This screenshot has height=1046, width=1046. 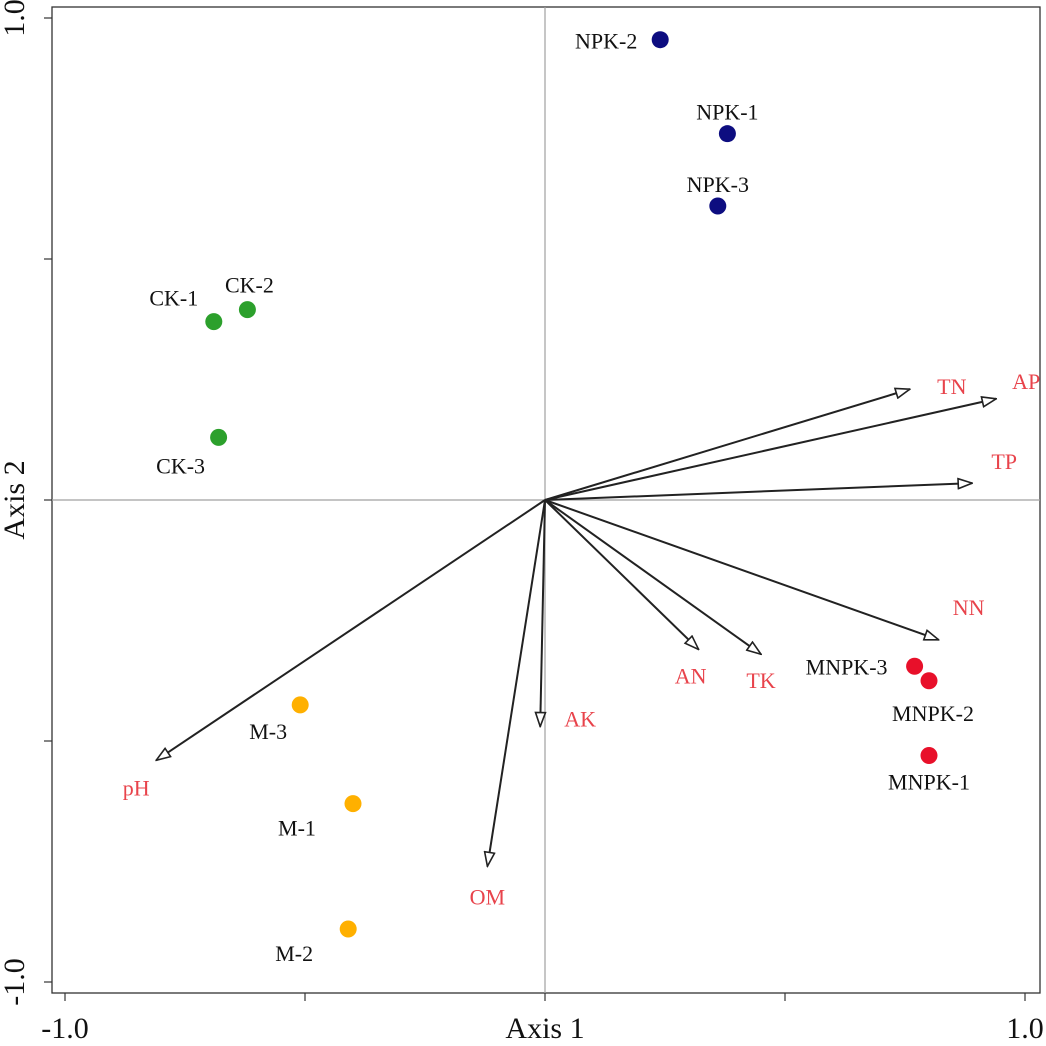 I want to click on vector-arrow-ap, so click(x=770, y=450).